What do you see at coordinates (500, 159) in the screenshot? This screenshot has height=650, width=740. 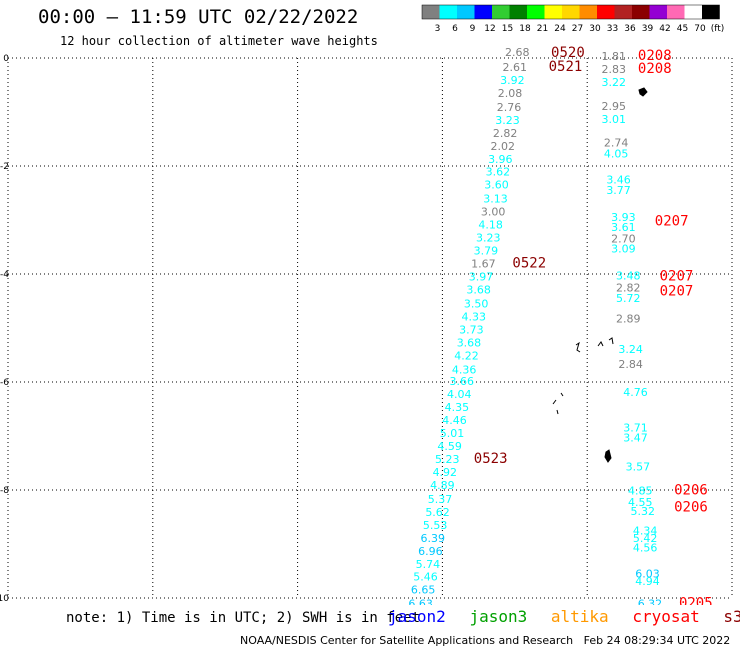 I see `data-point-label: 3.96` at bounding box center [500, 159].